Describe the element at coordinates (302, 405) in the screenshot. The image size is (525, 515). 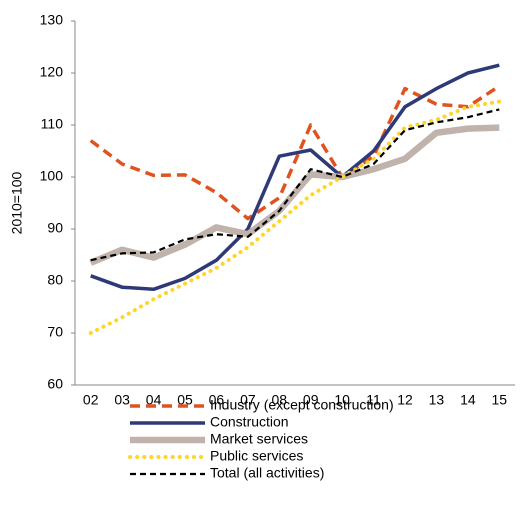
I see `legend-label: Industry (except construction)` at that location.